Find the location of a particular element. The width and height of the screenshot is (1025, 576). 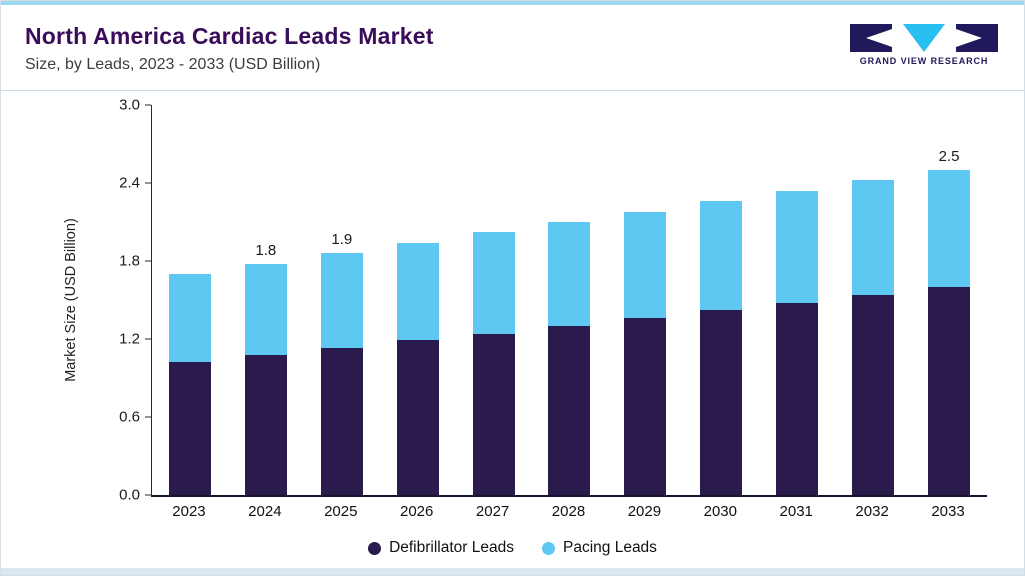

gvr-logo-text: GRAND VIEW RESEARCH is located at coordinates (924, 61).